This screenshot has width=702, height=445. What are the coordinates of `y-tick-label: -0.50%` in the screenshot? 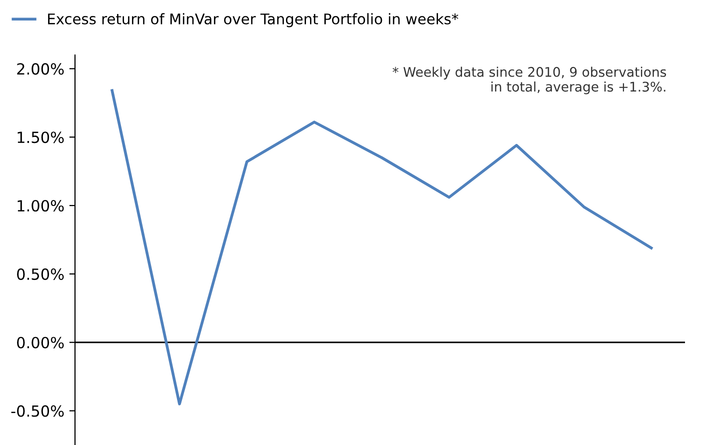 It's located at (37, 411).